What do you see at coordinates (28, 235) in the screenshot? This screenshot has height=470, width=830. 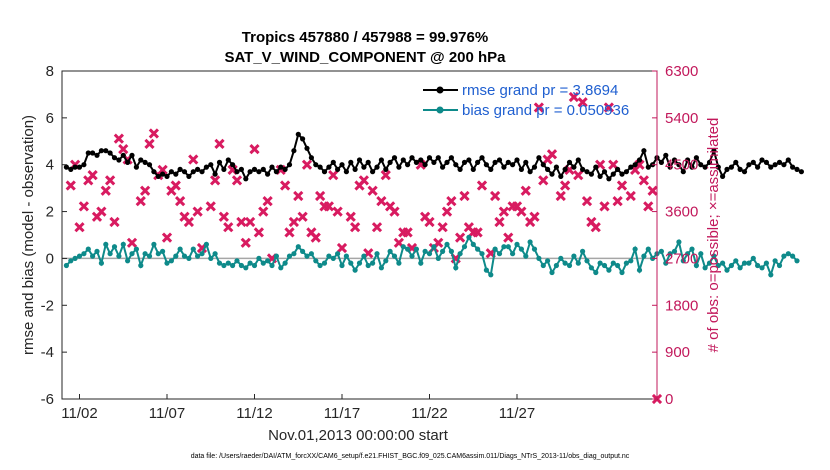 I see `y-axis-label: rmse and bias (model - observation)` at bounding box center [28, 235].